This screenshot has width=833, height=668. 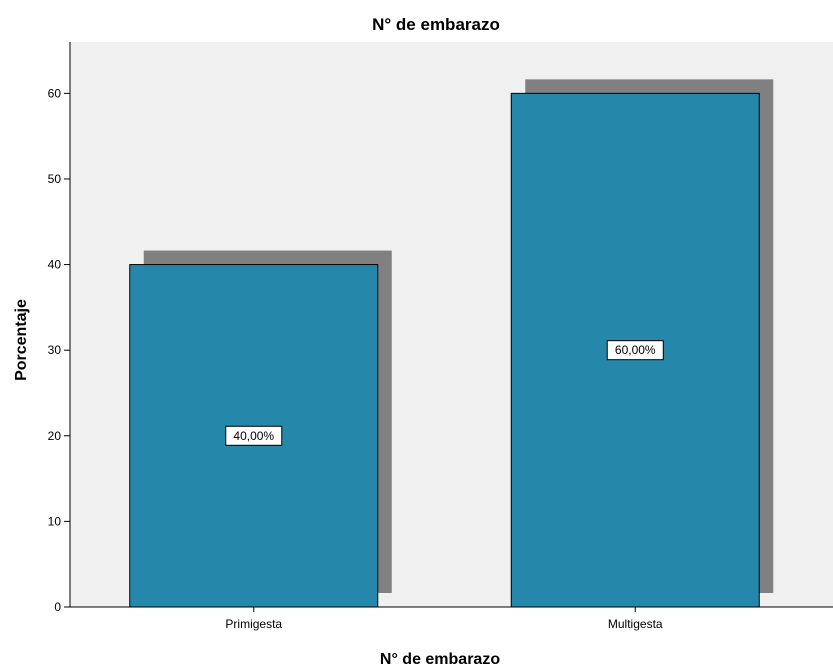 I want to click on y-tick-label: 0, so click(x=57, y=607).